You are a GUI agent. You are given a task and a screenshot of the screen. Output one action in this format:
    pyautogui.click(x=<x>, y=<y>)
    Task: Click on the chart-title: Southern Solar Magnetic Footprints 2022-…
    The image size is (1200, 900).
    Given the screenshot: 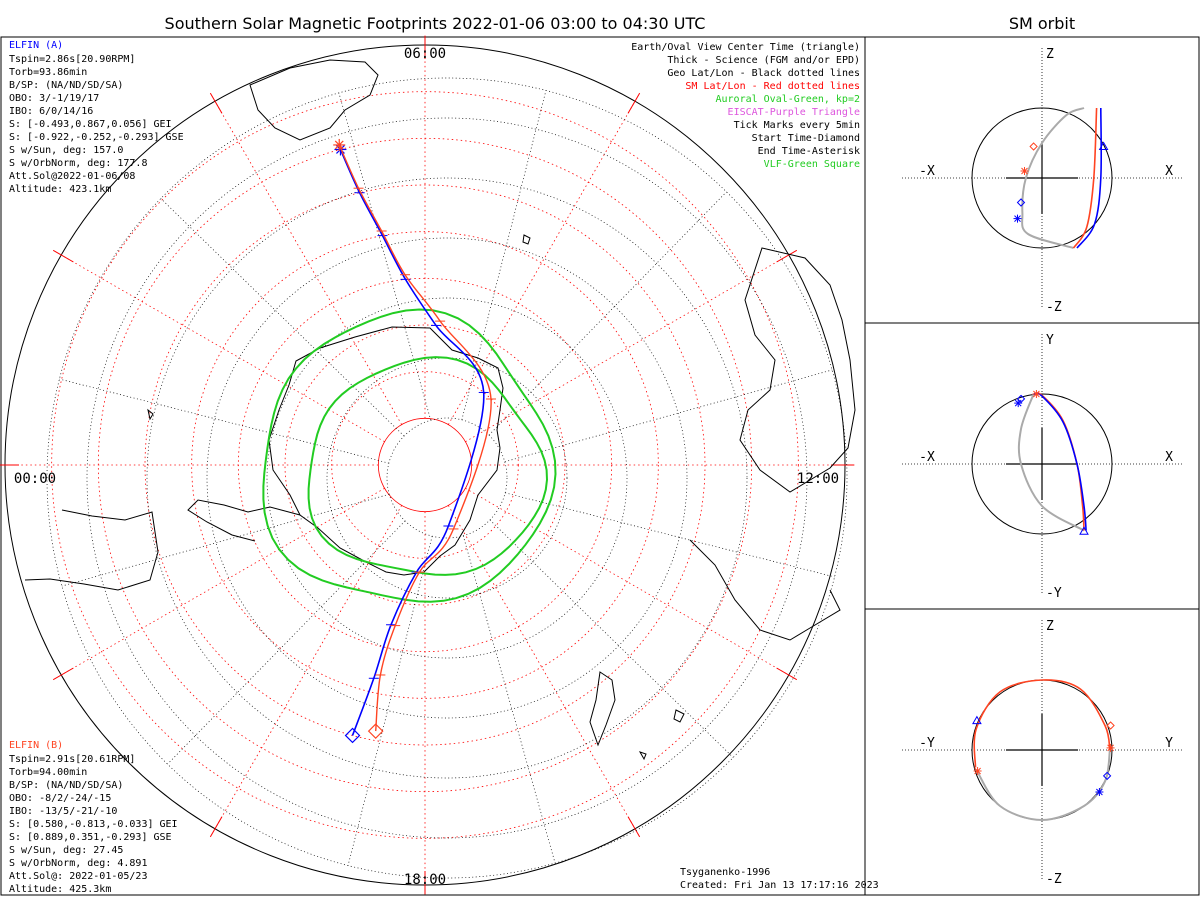 What is the action you would take?
    pyautogui.click(x=435, y=23)
    